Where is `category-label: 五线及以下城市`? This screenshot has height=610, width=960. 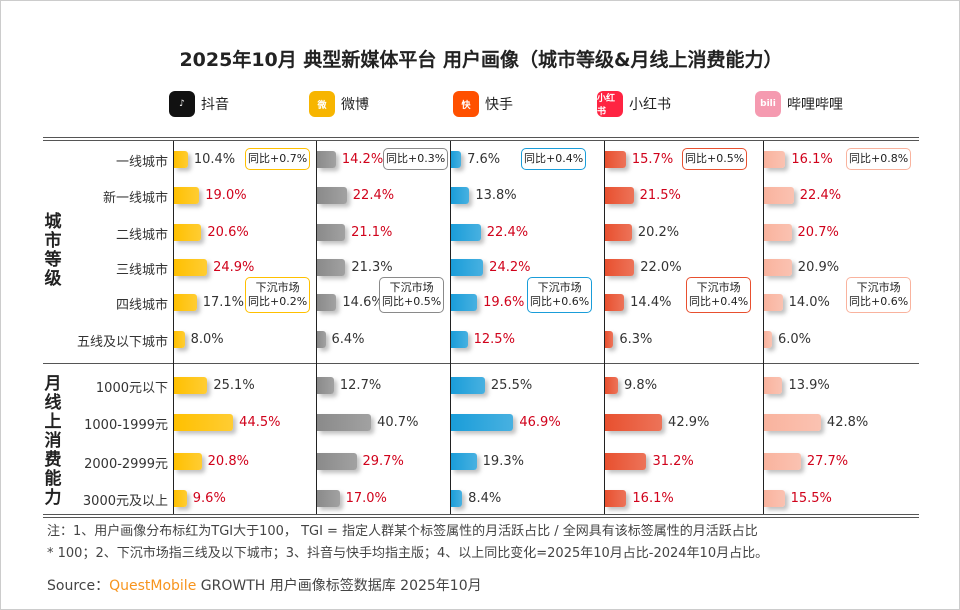
category-label: 五线及以下城市 is located at coordinates (122, 342).